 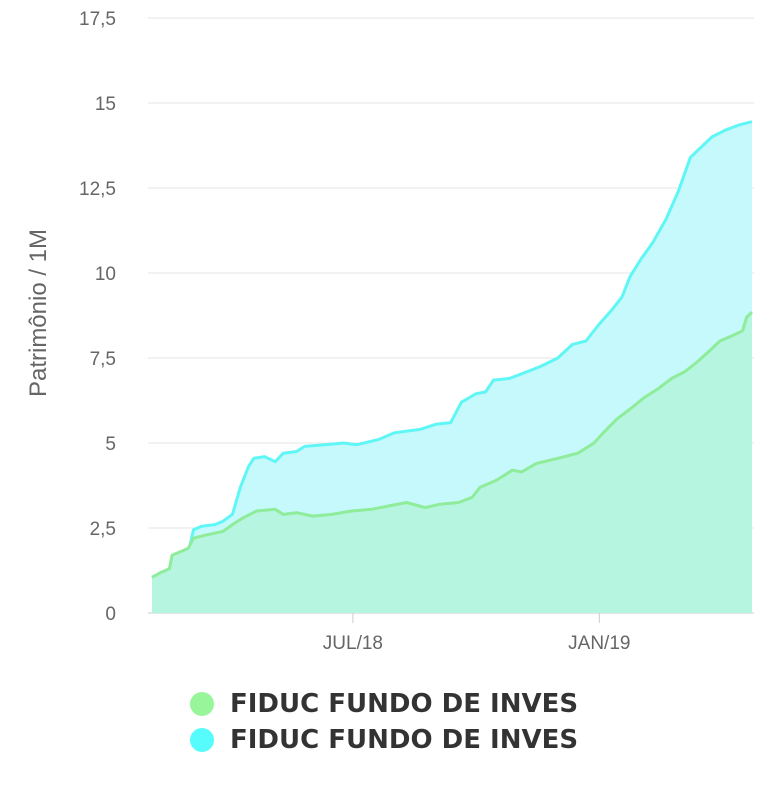 I want to click on y-tick-label: 12,5, so click(x=97, y=189).